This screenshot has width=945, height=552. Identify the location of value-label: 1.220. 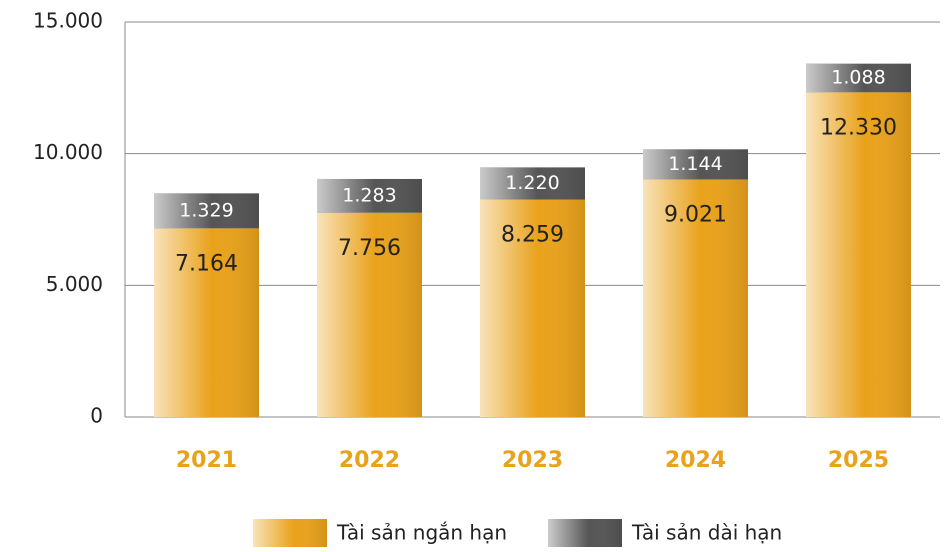
(532, 183).